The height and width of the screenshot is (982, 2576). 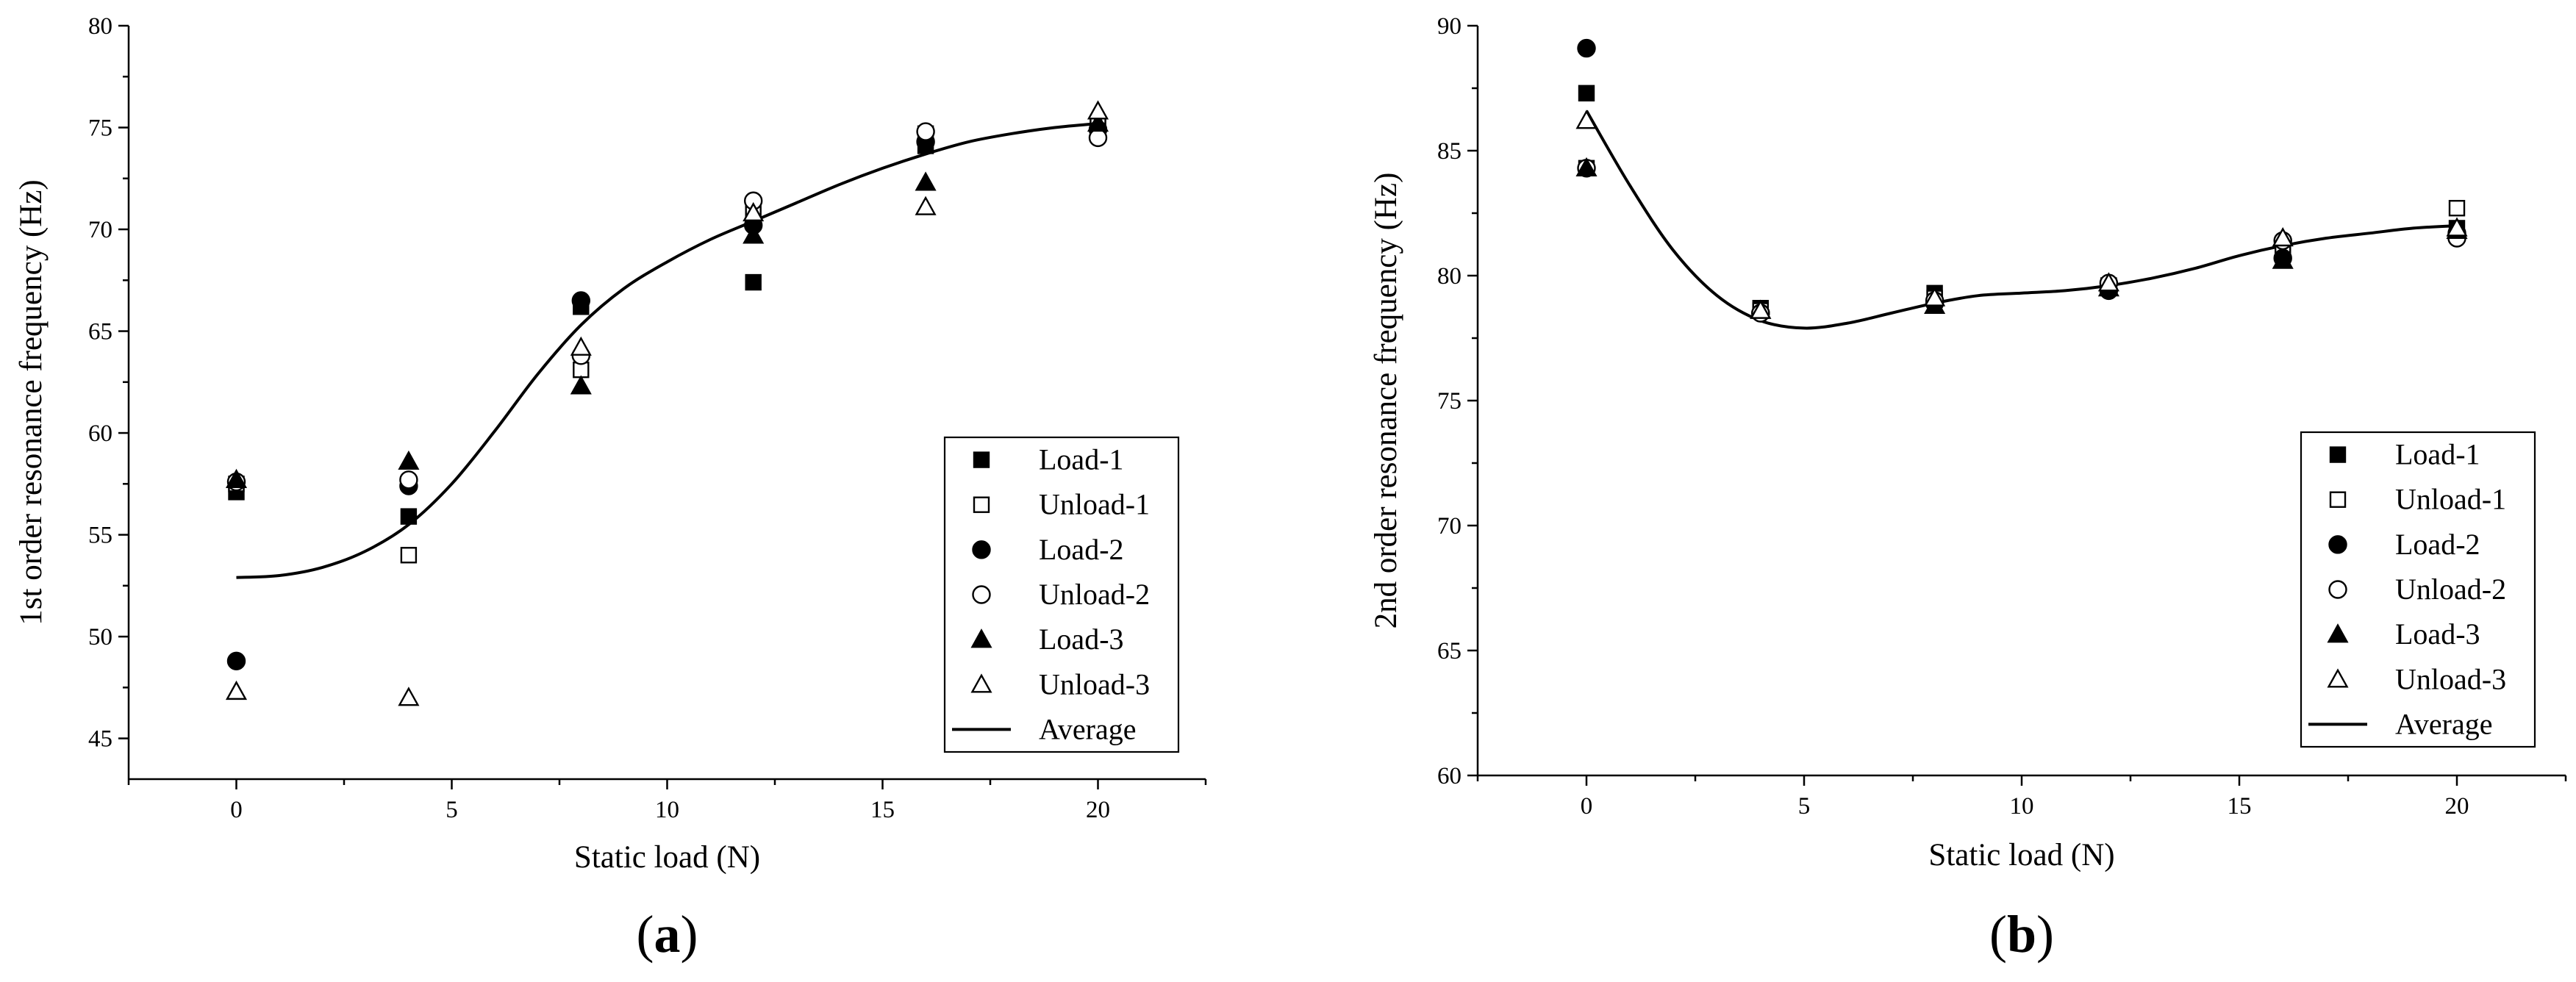 What do you see at coordinates (100, 740) in the screenshot?
I see `y-tick-label: 45` at bounding box center [100, 740].